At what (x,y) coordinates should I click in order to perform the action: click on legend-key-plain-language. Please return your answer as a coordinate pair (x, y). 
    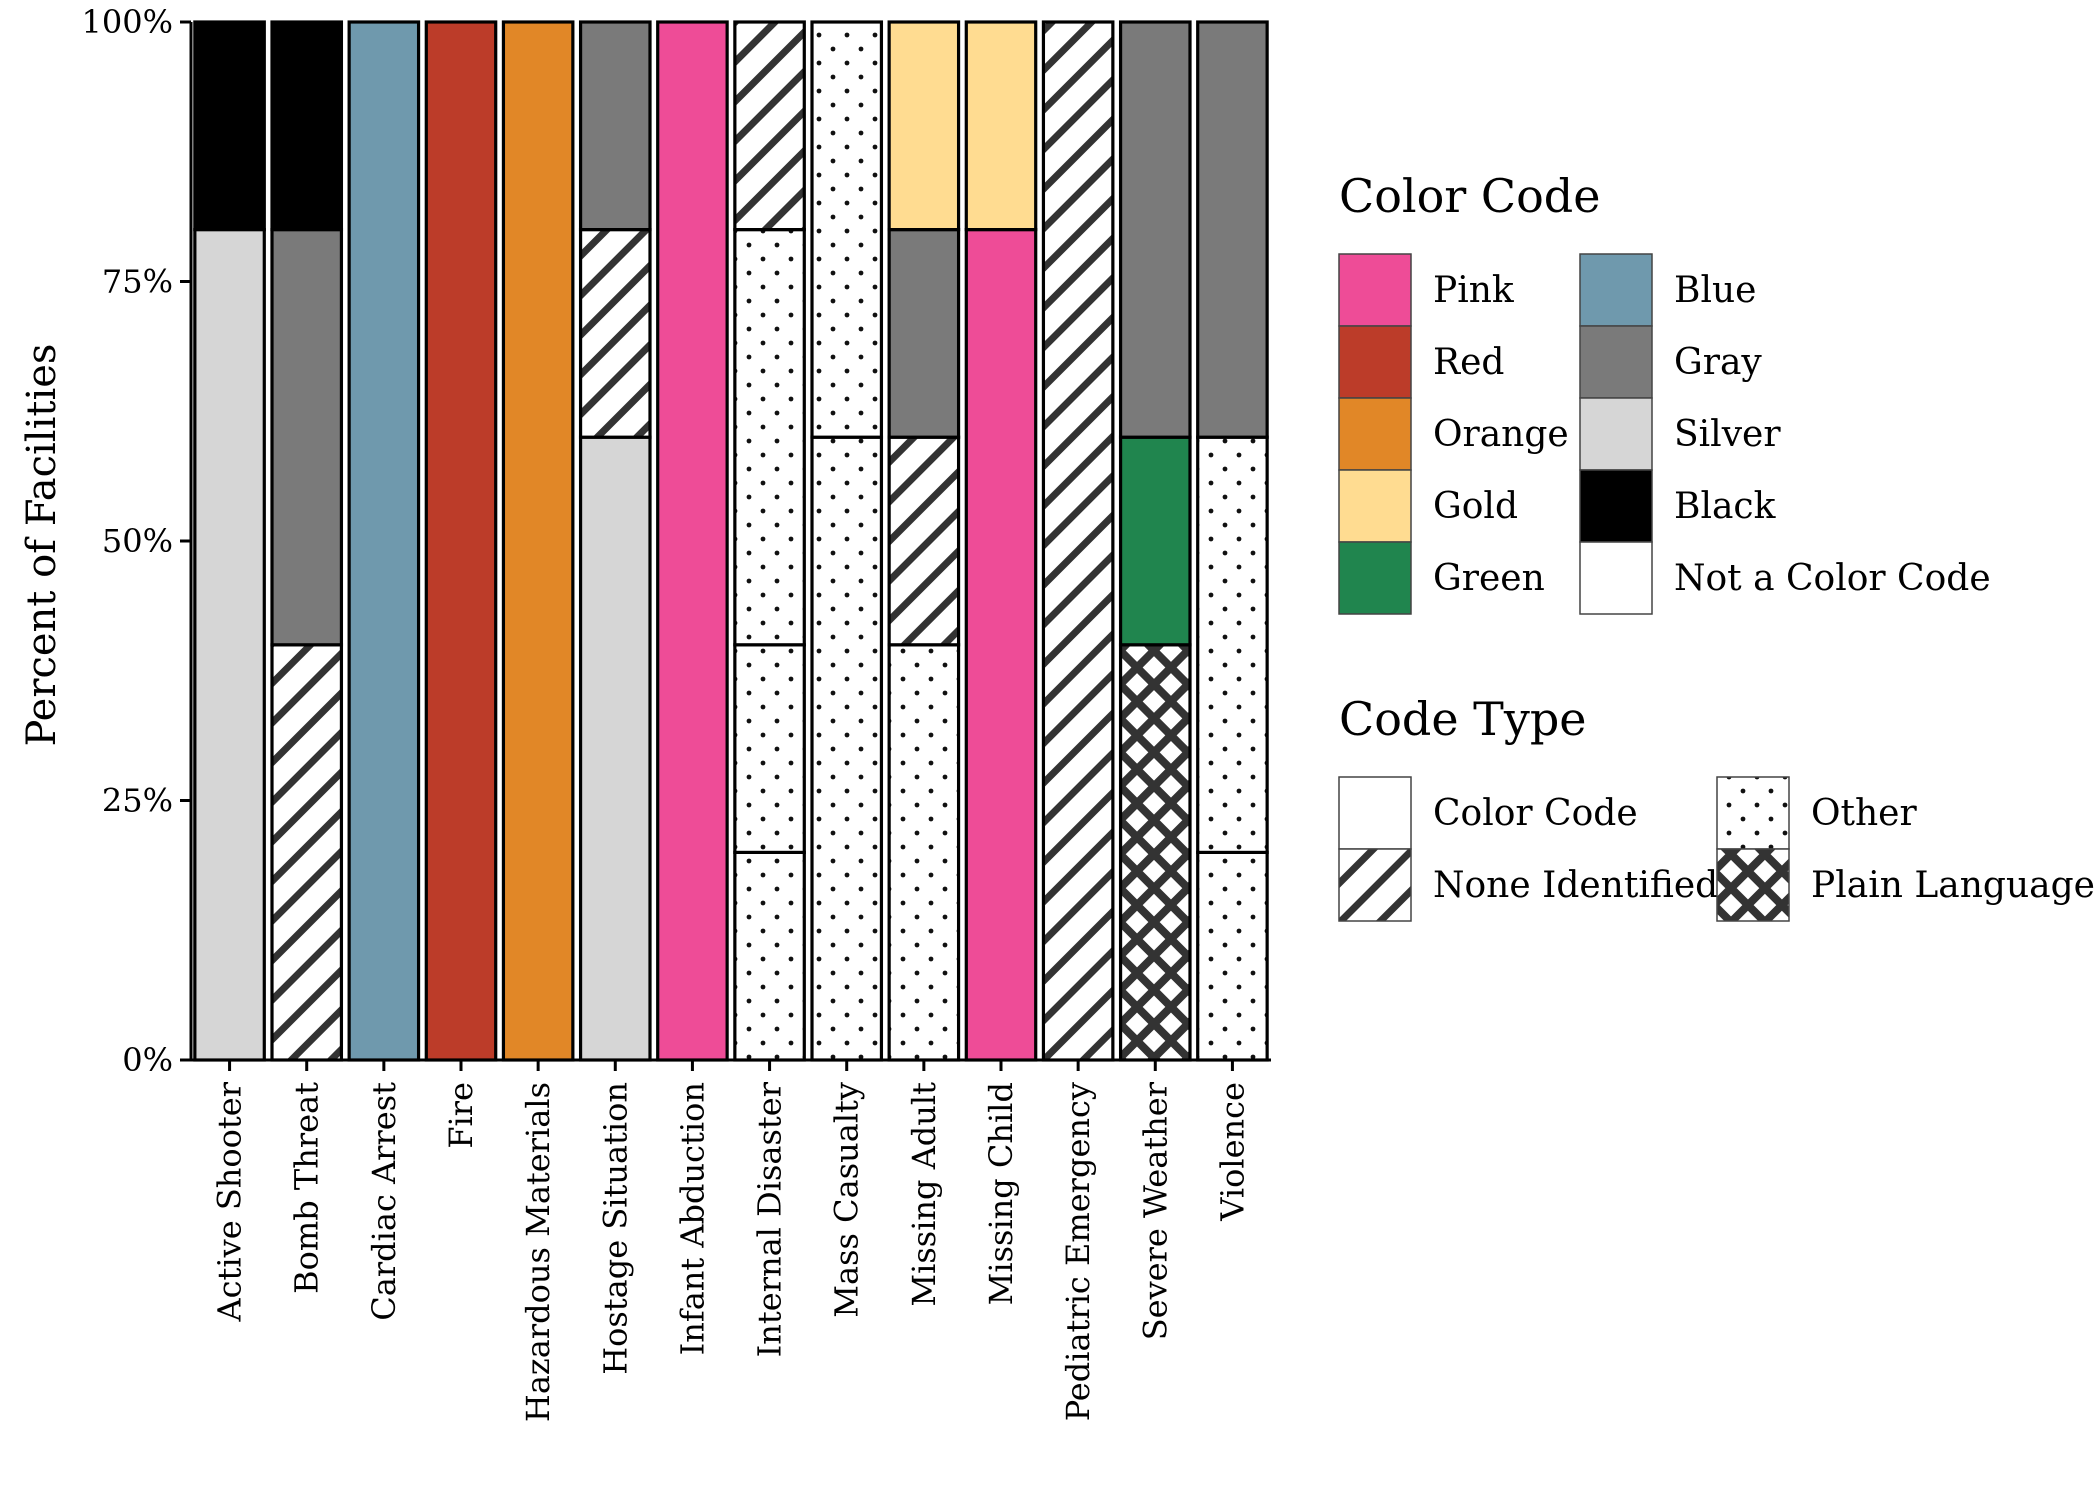
    Looking at the image, I should click on (1753, 885).